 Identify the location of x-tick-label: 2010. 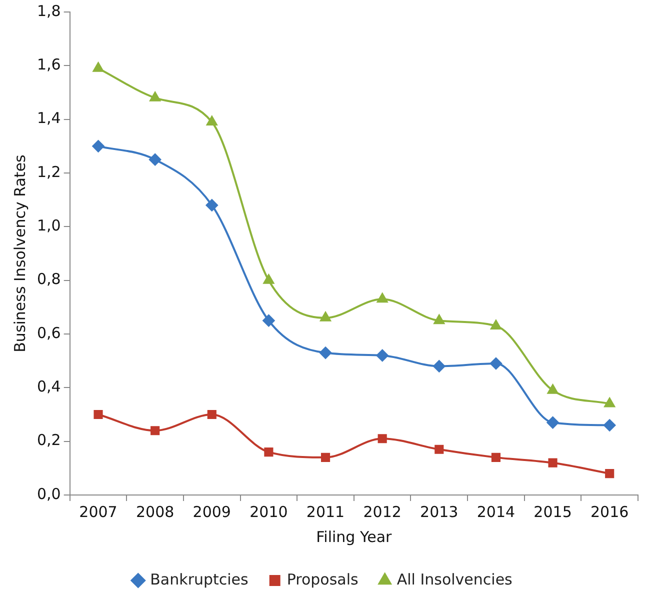
(269, 511).